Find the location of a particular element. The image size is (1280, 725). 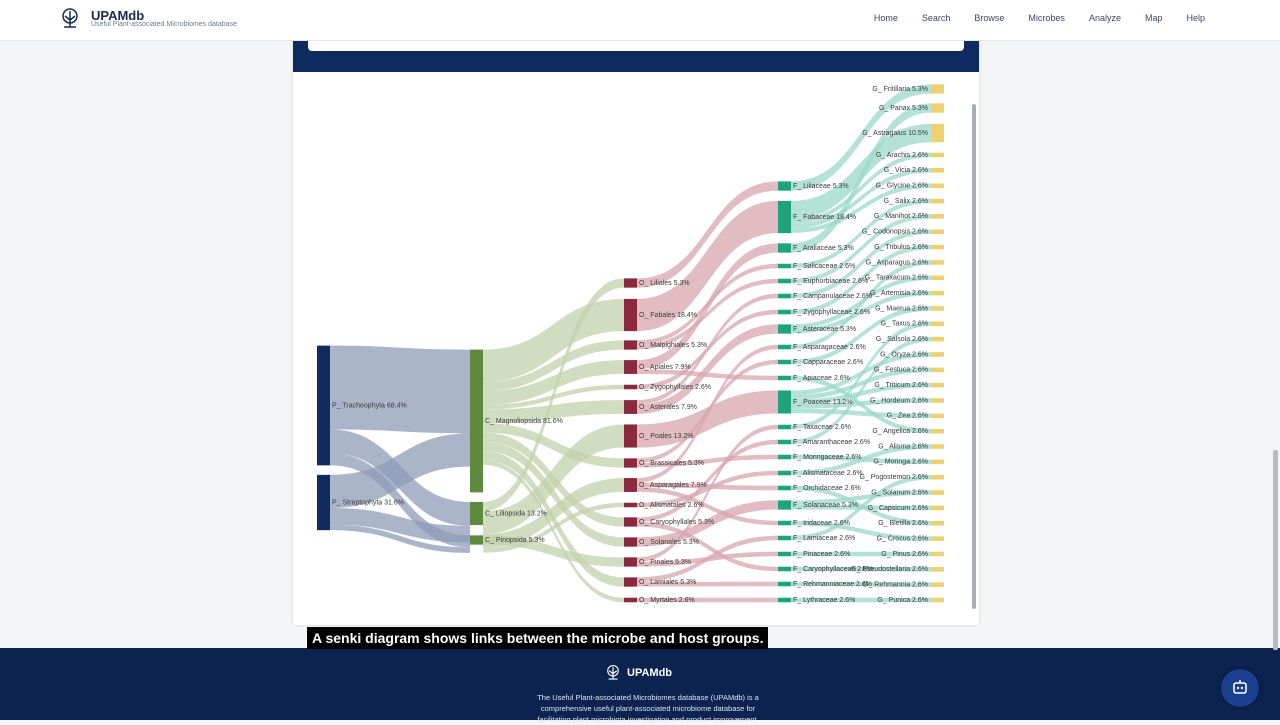

node-label: O_ Fabales 18.4% is located at coordinates (668, 315).